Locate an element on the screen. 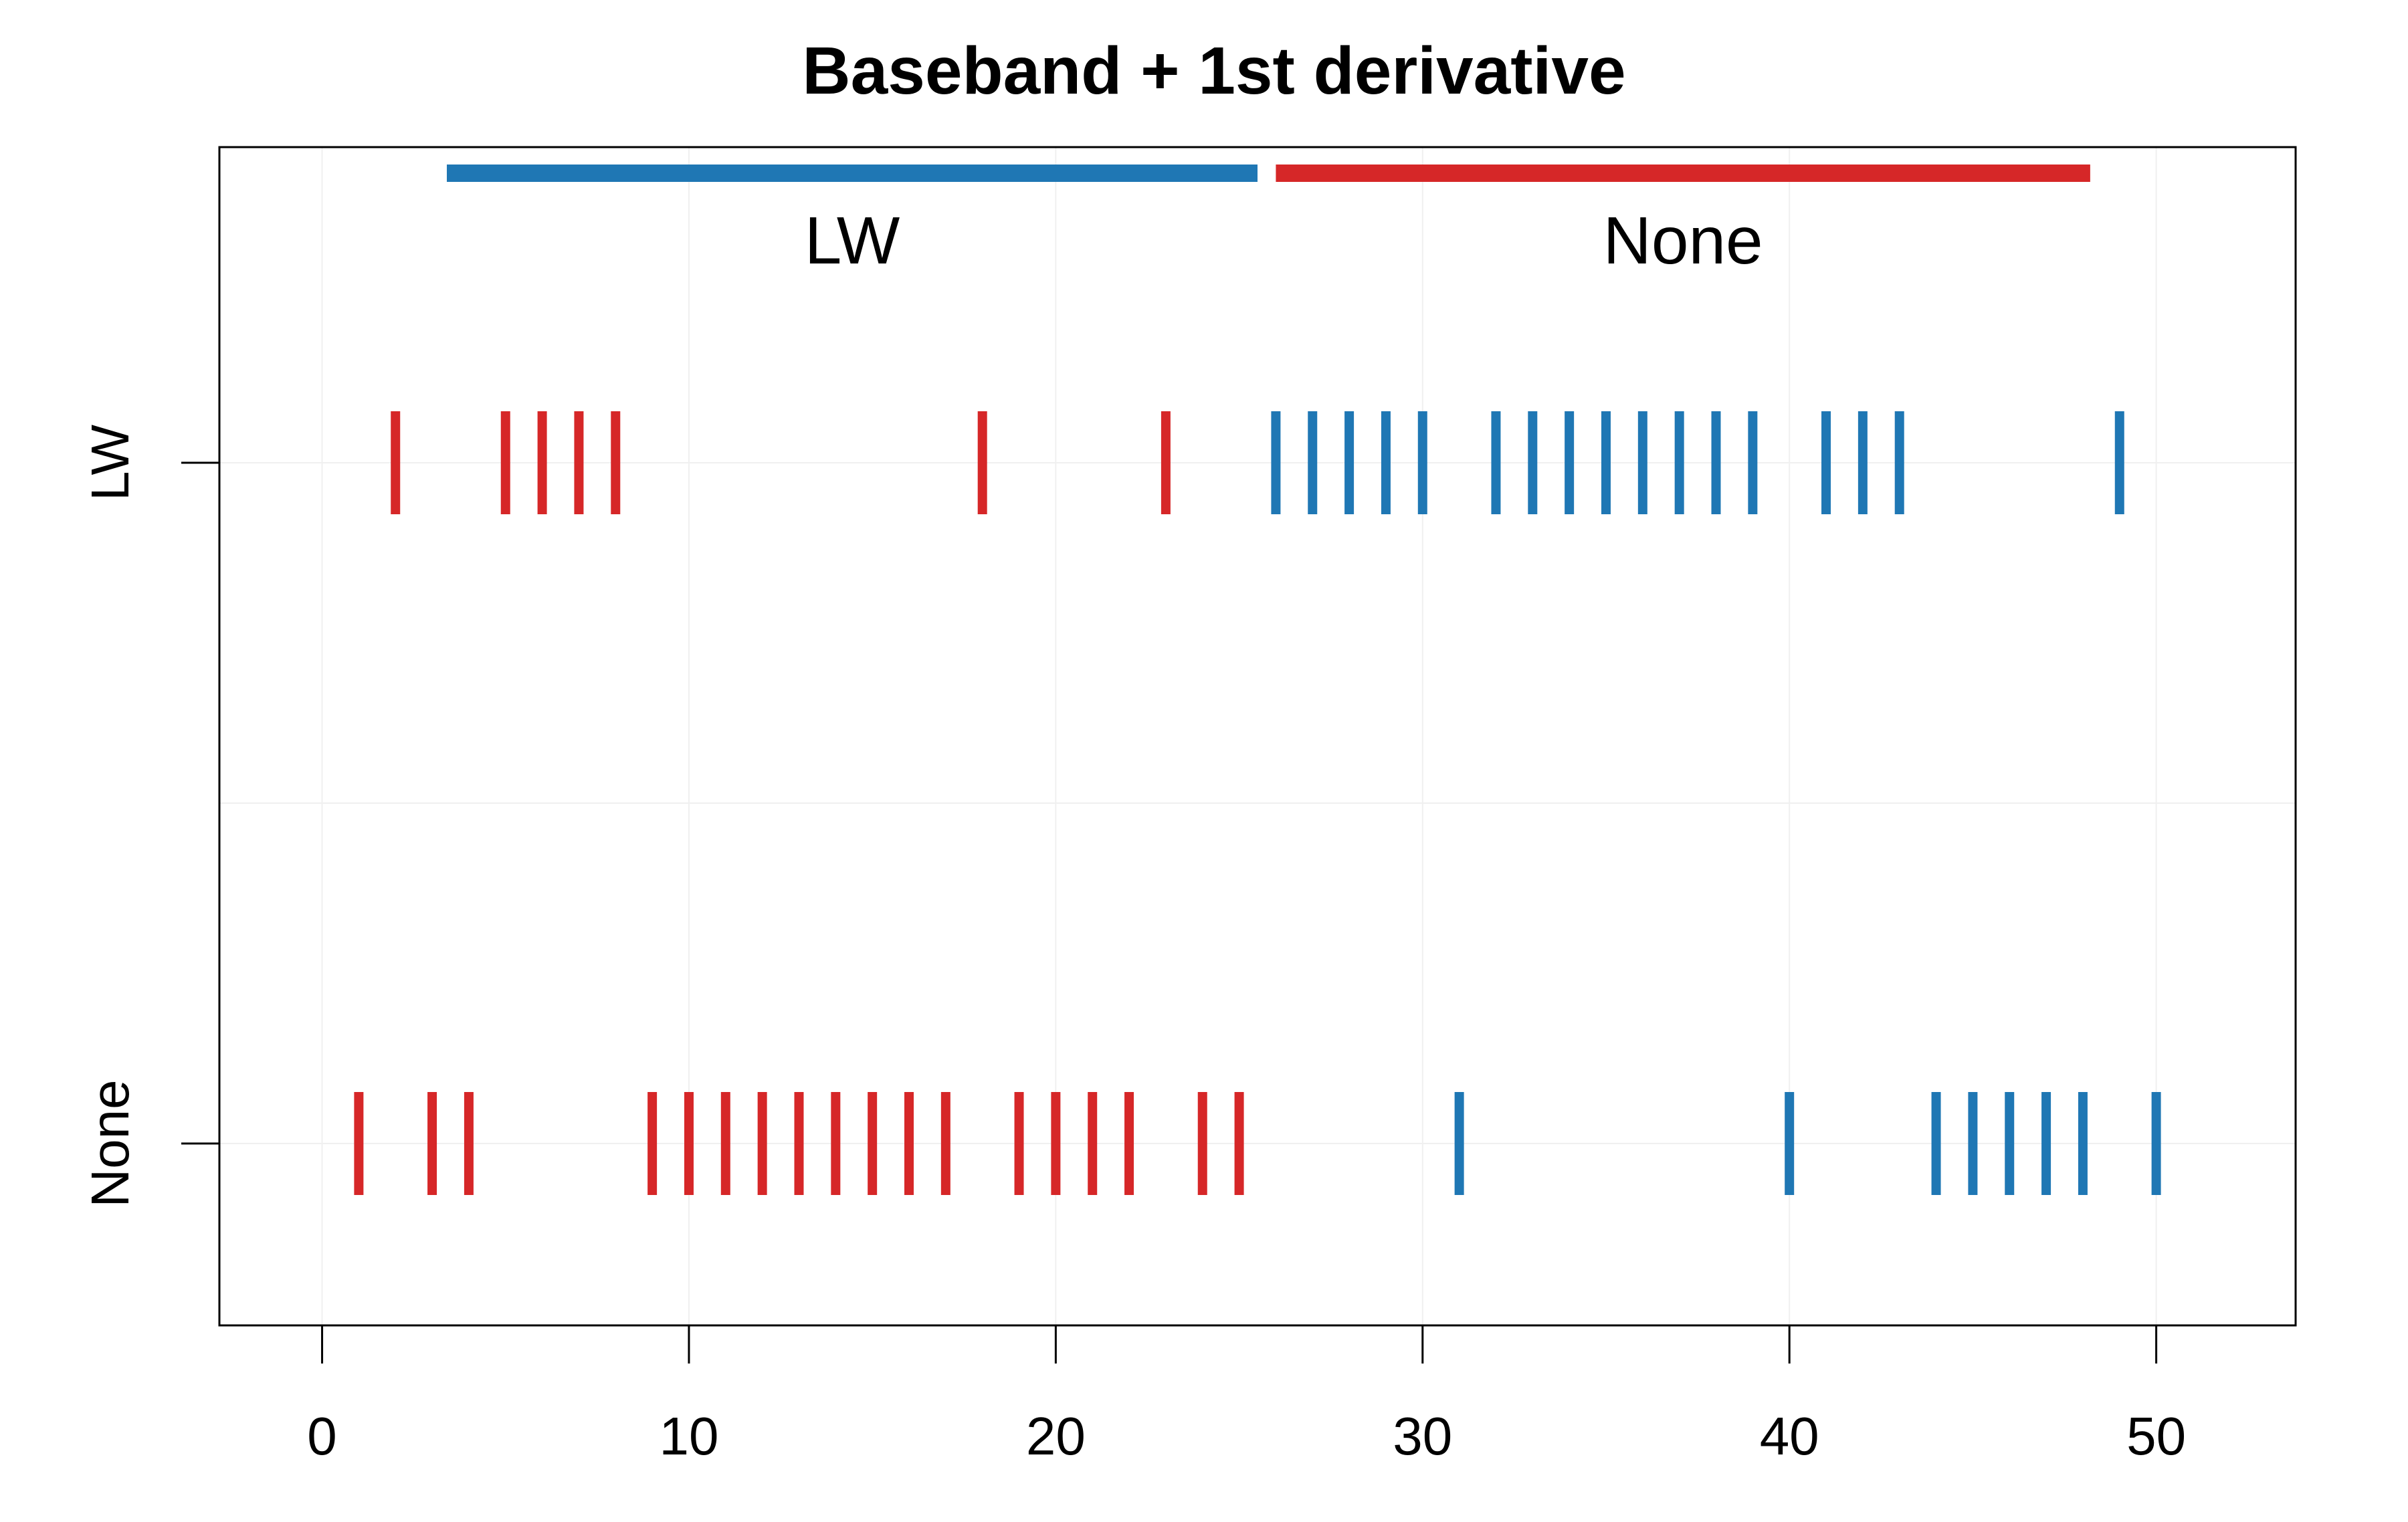 This screenshot has width=2408, height=1522. group-bars: LW None is located at coordinates (1268, 222).